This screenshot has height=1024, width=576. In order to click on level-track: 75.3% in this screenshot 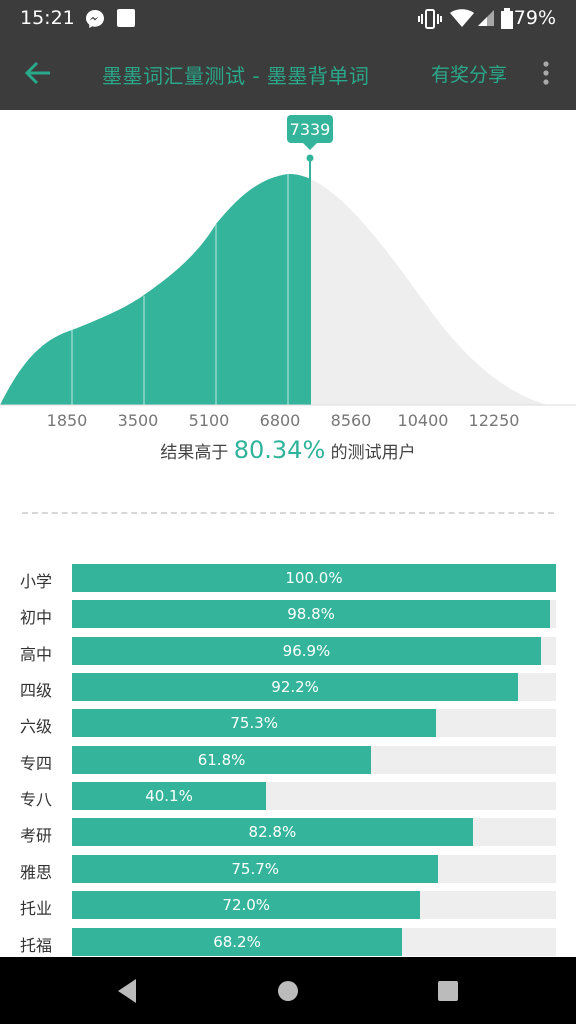, I will do `click(314, 723)`.